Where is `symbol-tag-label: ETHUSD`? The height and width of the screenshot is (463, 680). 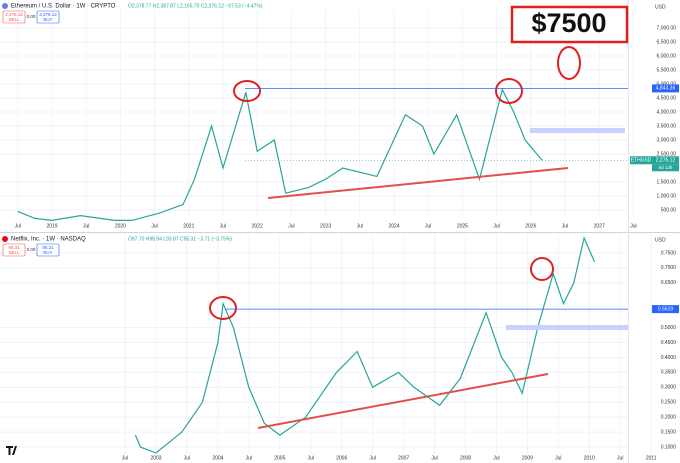 symbol-tag-label: ETHUSD is located at coordinates (641, 161).